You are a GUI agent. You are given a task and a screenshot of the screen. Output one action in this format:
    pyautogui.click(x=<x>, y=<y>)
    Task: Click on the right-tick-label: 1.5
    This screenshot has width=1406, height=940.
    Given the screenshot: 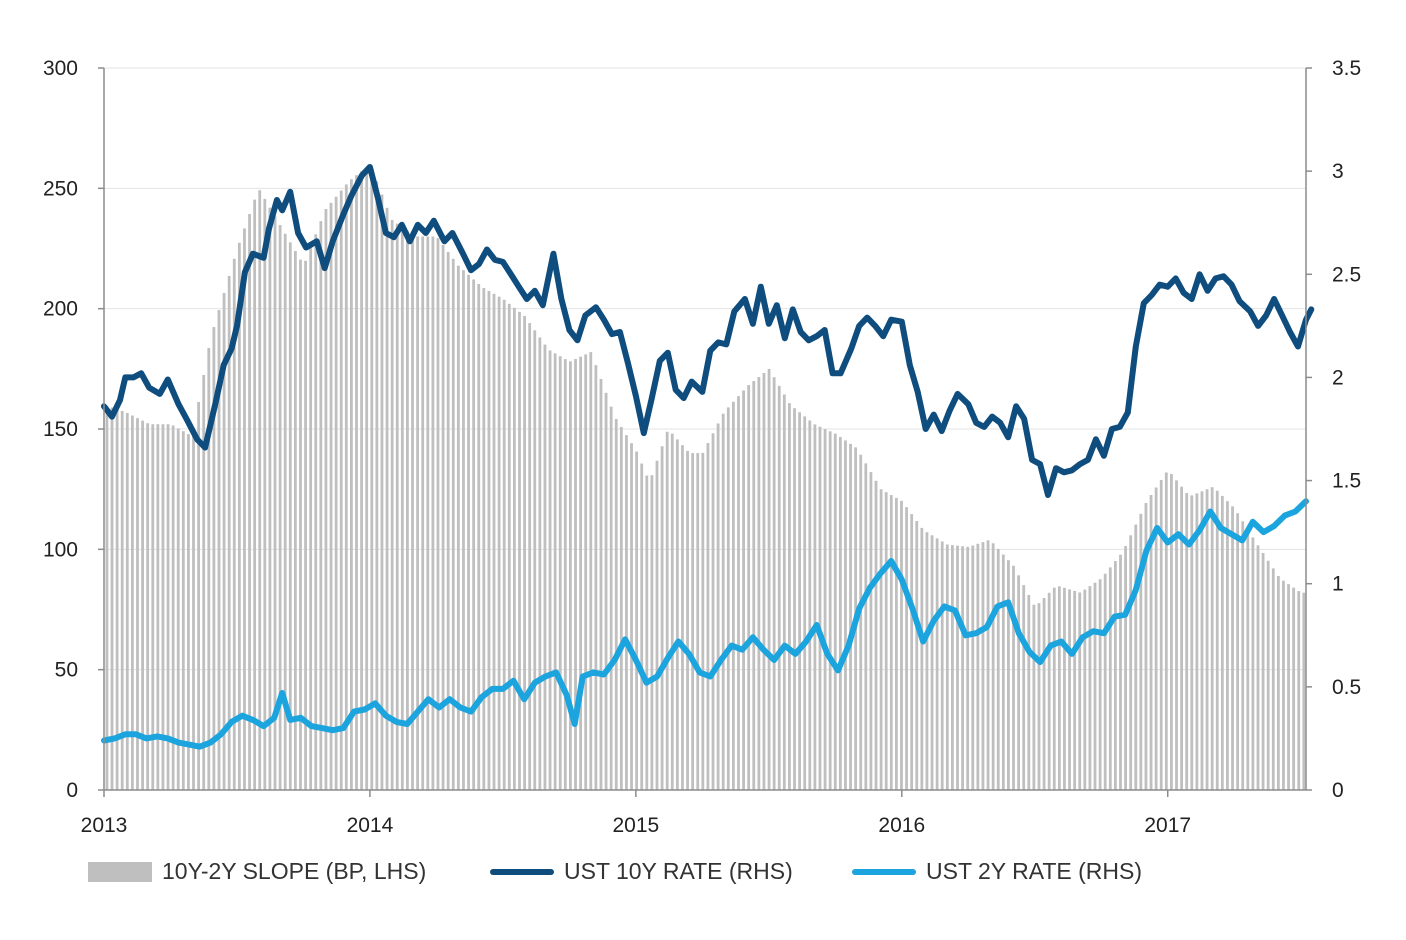 What is the action you would take?
    pyautogui.click(x=1346, y=481)
    